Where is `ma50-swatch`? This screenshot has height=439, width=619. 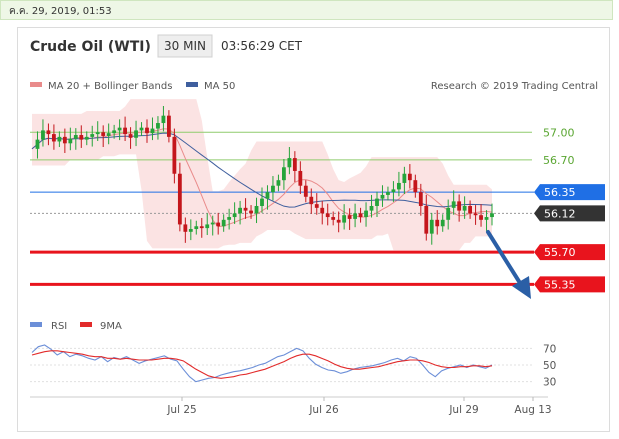
ma50-swatch is located at coordinates (192, 84).